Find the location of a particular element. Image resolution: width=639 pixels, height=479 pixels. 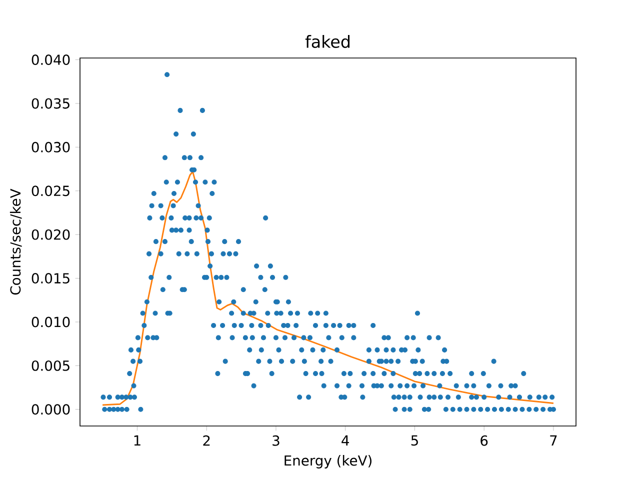

y-tick-label: 0.015 is located at coordinates (51, 278).